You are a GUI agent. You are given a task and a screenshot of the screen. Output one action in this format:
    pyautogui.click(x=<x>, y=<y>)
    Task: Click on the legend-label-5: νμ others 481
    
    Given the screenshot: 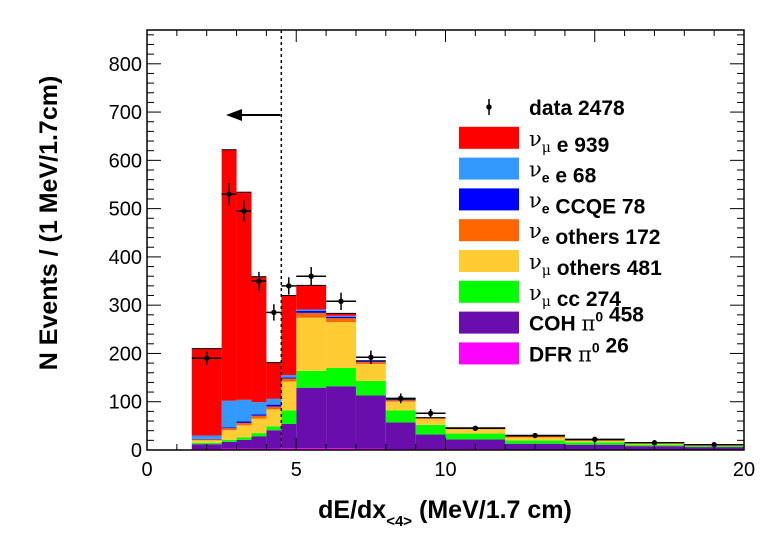 What is the action you would take?
    pyautogui.click(x=595, y=265)
    